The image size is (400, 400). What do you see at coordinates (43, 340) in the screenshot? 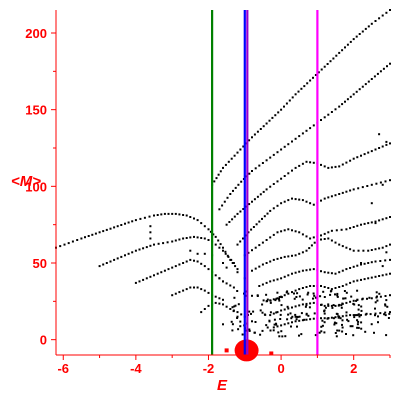
I see `y-tick-label: 0` at bounding box center [43, 340].